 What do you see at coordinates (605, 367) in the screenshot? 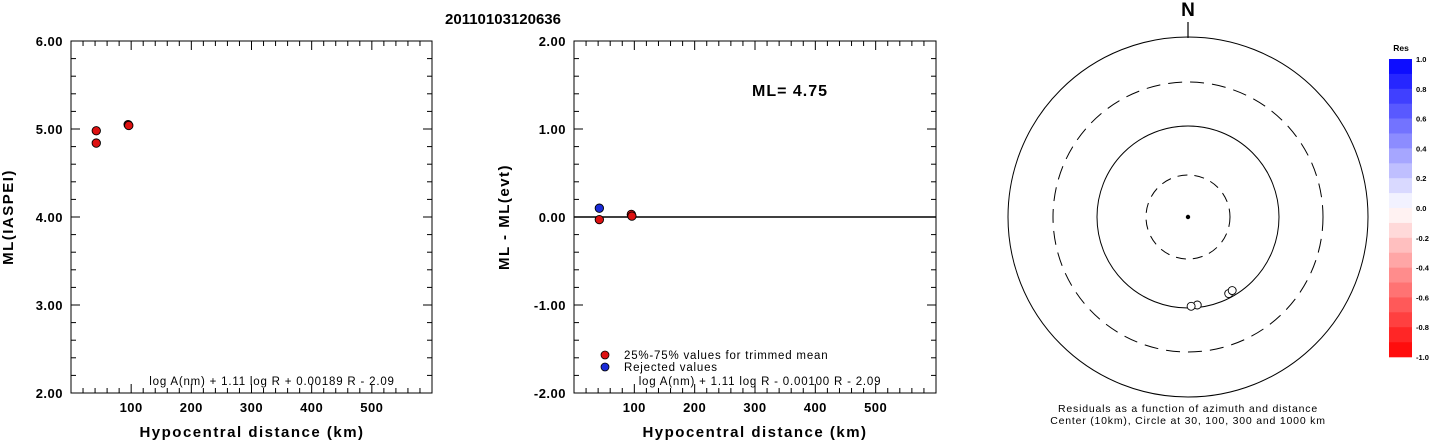
I see `legend-rejected-marker` at bounding box center [605, 367].